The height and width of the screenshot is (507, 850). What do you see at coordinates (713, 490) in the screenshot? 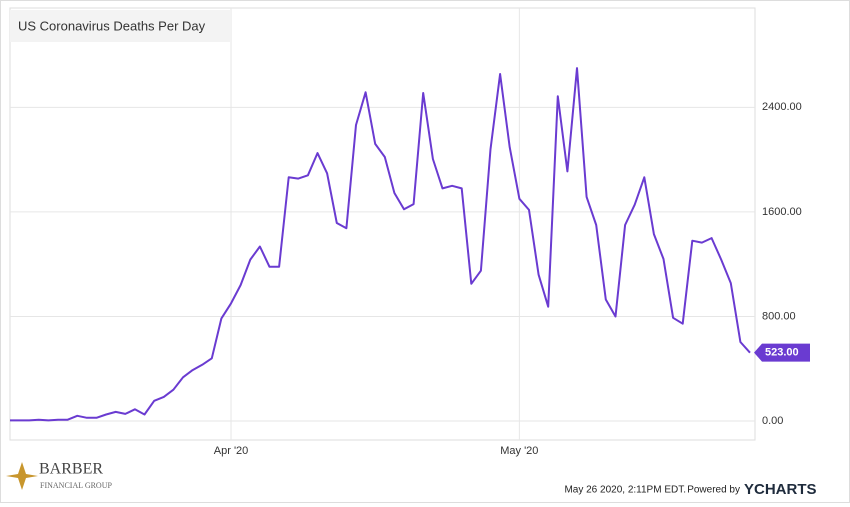
I see `powered-by: Powered by` at bounding box center [713, 490].